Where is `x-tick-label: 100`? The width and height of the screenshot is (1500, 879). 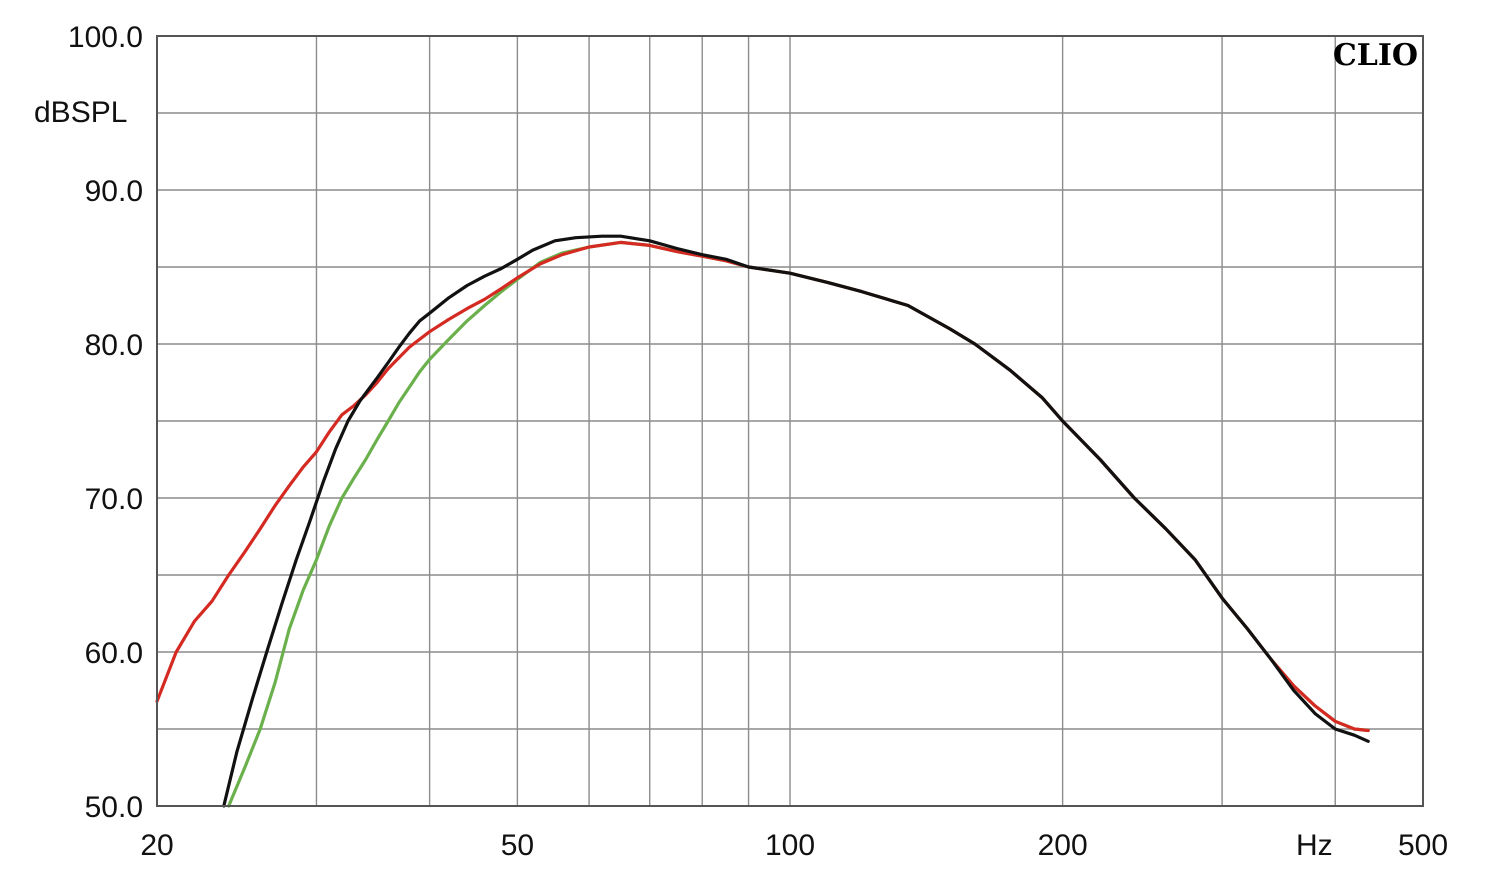 x-tick-label: 100 is located at coordinates (790, 845).